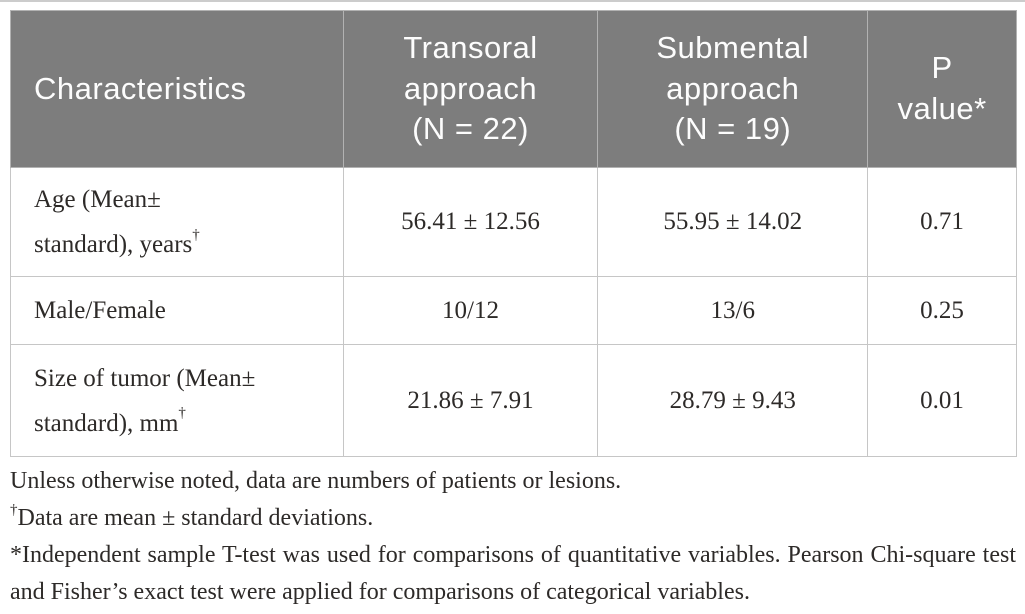 This screenshot has width=1025, height=614. I want to click on row-label-text: Size of tumor (Mean± standard), mm, so click(145, 400).